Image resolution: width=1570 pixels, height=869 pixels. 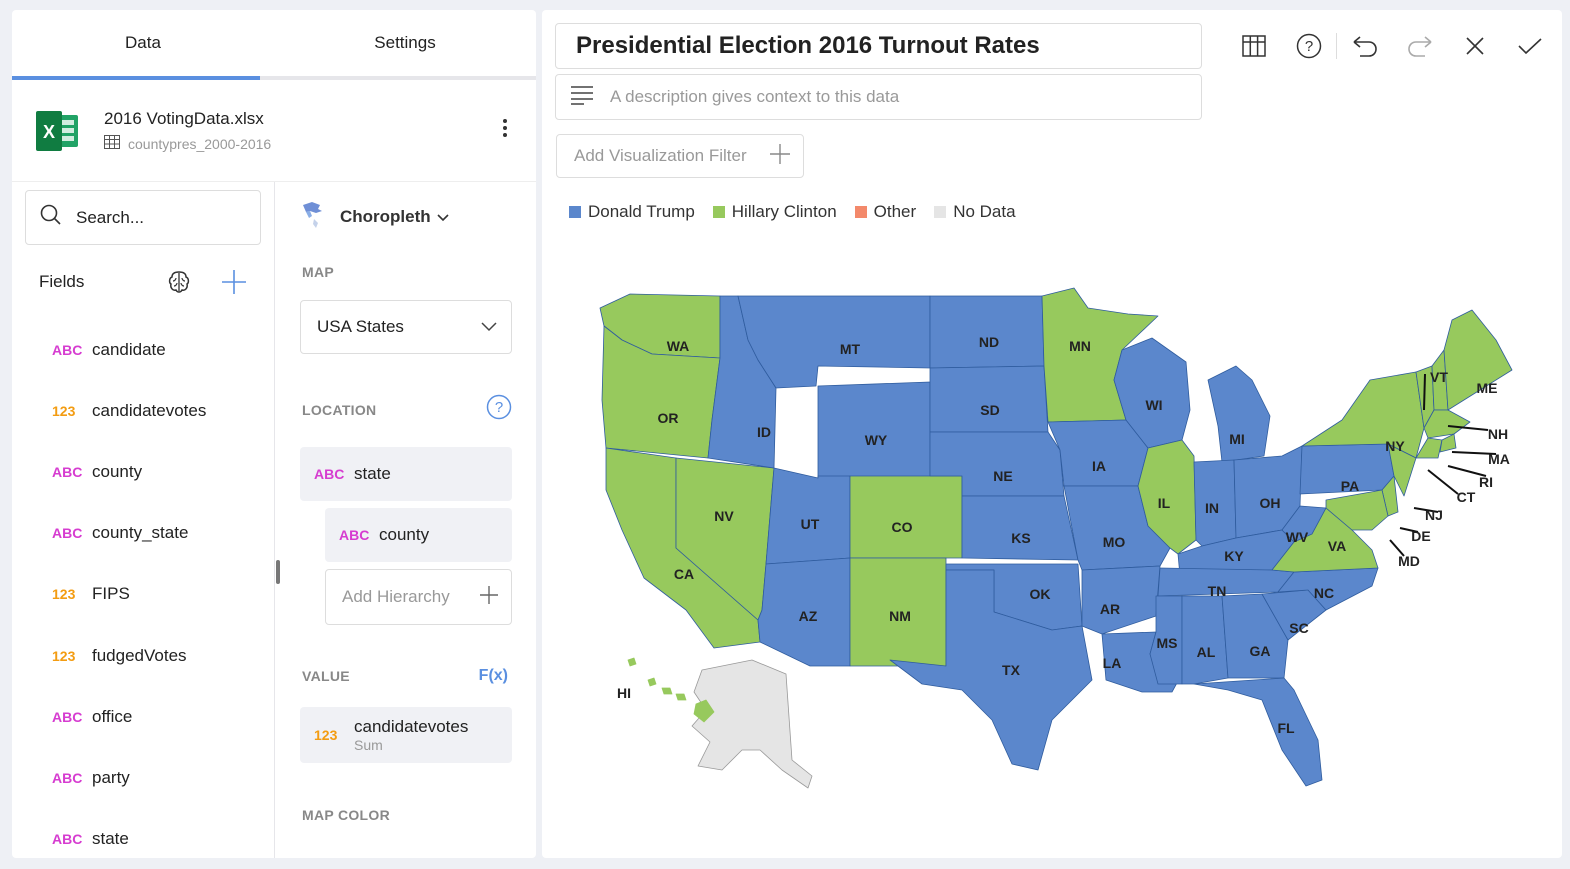 What do you see at coordinates (1419, 46) in the screenshot?
I see `redo-button` at bounding box center [1419, 46].